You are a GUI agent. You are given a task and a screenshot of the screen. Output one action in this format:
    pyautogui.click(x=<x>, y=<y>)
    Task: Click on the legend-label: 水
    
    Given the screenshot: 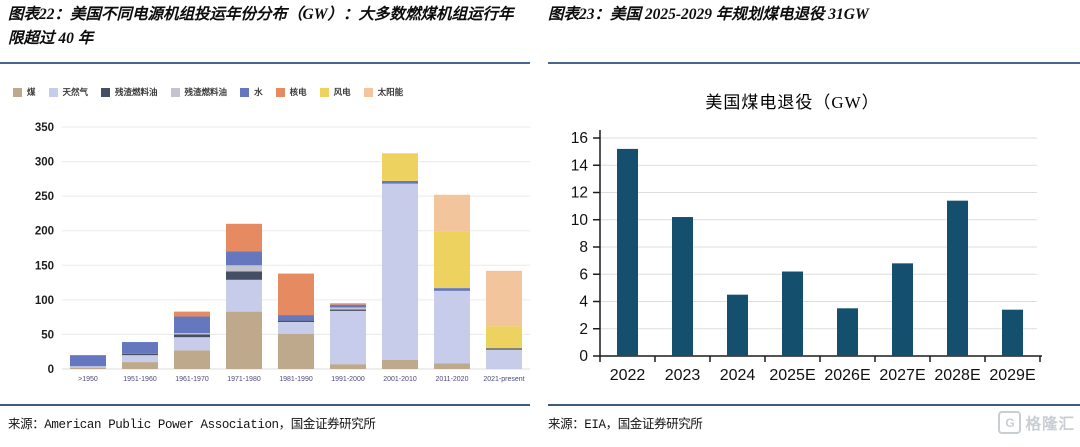 What is the action you would take?
    pyautogui.click(x=258, y=92)
    